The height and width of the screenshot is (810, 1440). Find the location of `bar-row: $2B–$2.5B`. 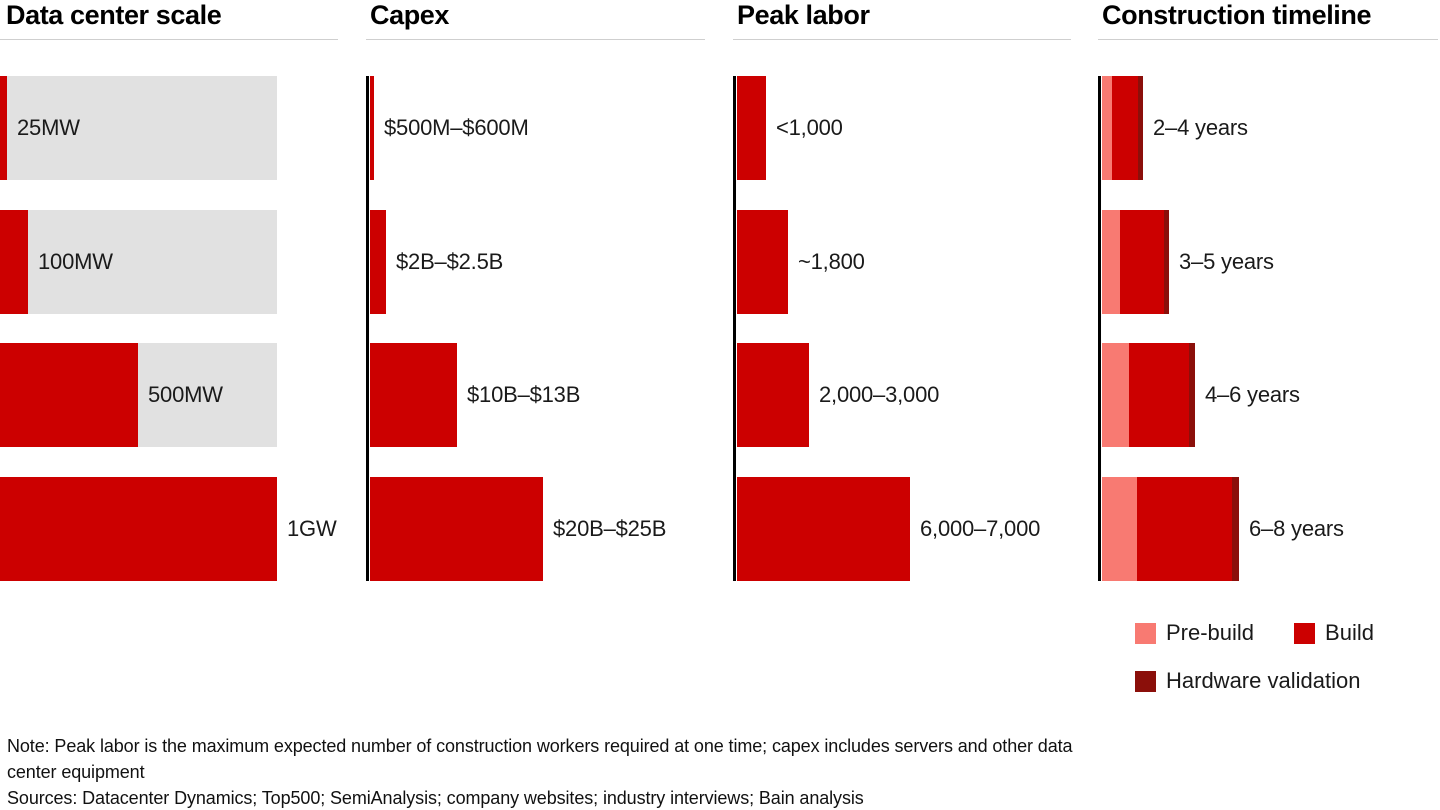

bar-row: $2B–$2.5B is located at coordinates (436, 262).